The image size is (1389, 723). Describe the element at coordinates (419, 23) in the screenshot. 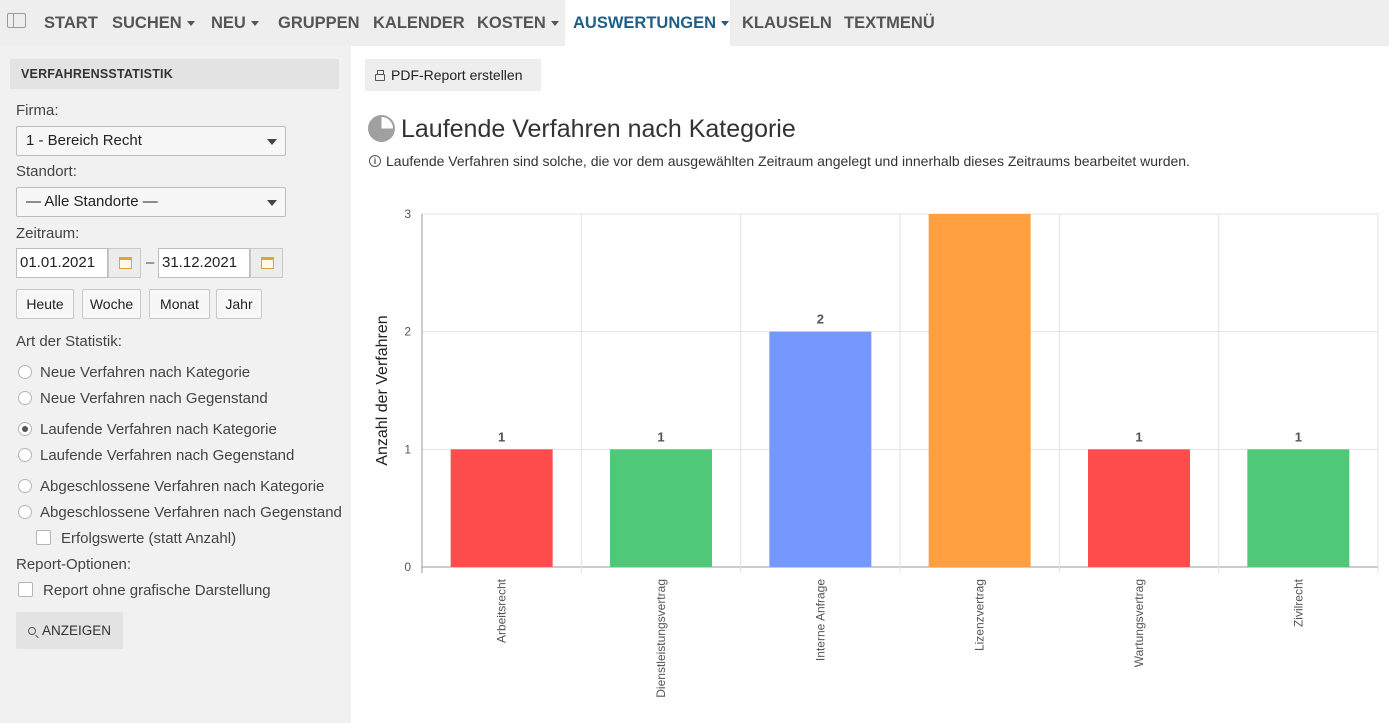

I see `nav-kalender: KALENDER` at that location.